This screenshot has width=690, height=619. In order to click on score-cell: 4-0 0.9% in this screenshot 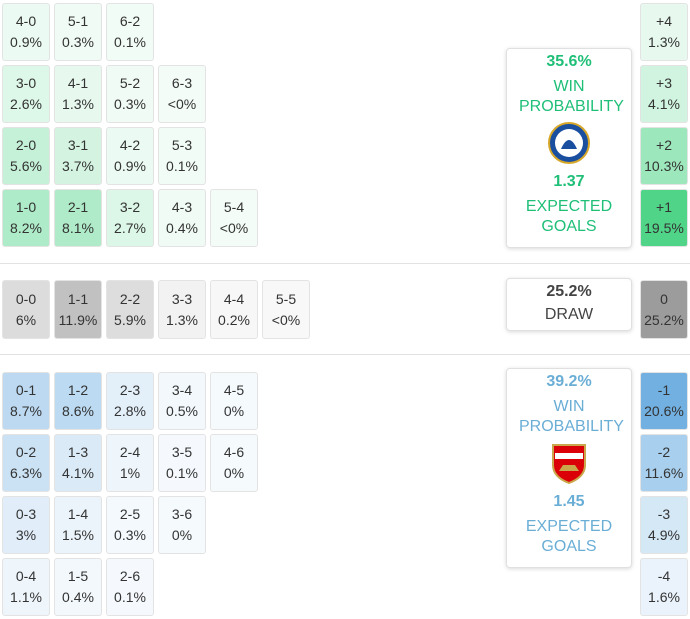, I will do `click(26, 32)`.